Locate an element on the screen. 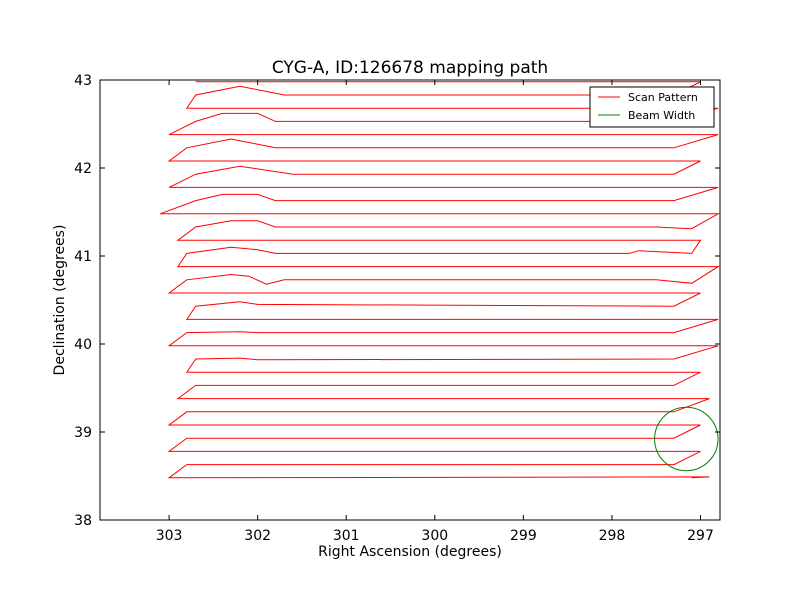 This screenshot has width=800, height=600. y-tick-label: 39 is located at coordinates (83, 433).